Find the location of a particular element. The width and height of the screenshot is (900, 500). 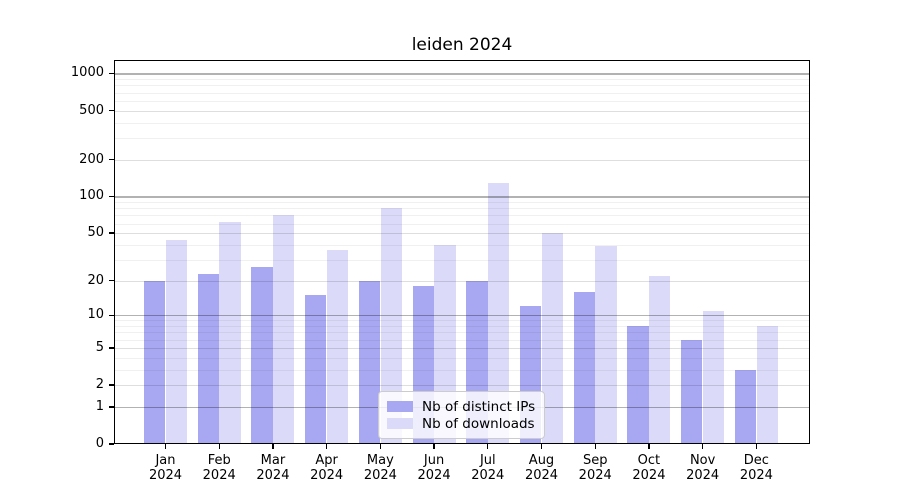

bar-downloads-may is located at coordinates (391, 326).